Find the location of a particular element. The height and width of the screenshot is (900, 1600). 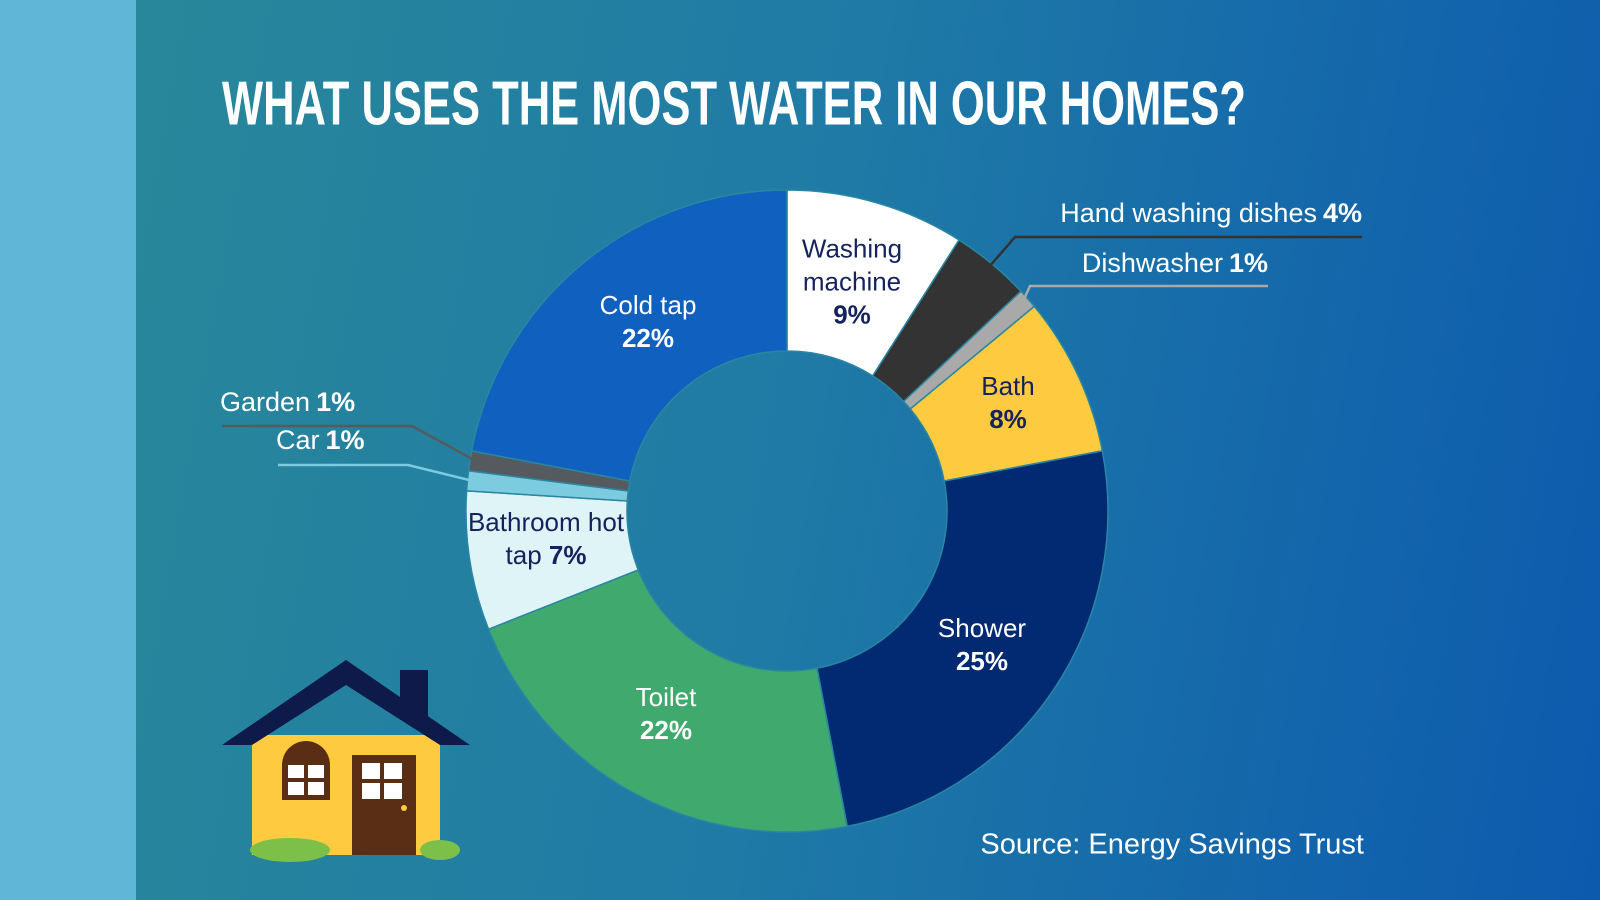

slice-label: Car 1% is located at coordinates (320, 440).